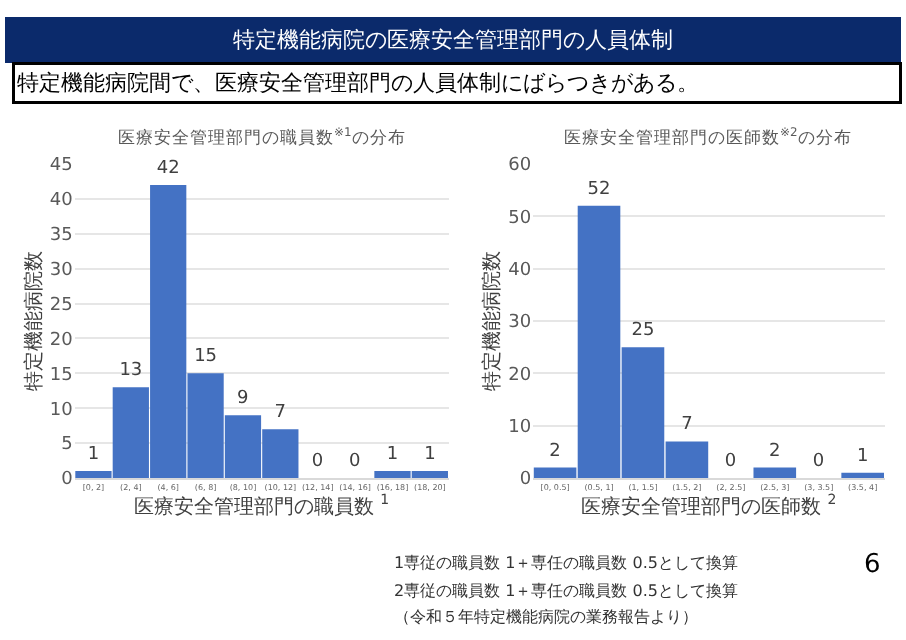 The image size is (906, 640). Describe the element at coordinates (872, 565) in the screenshot. I see `text: 6` at that location.